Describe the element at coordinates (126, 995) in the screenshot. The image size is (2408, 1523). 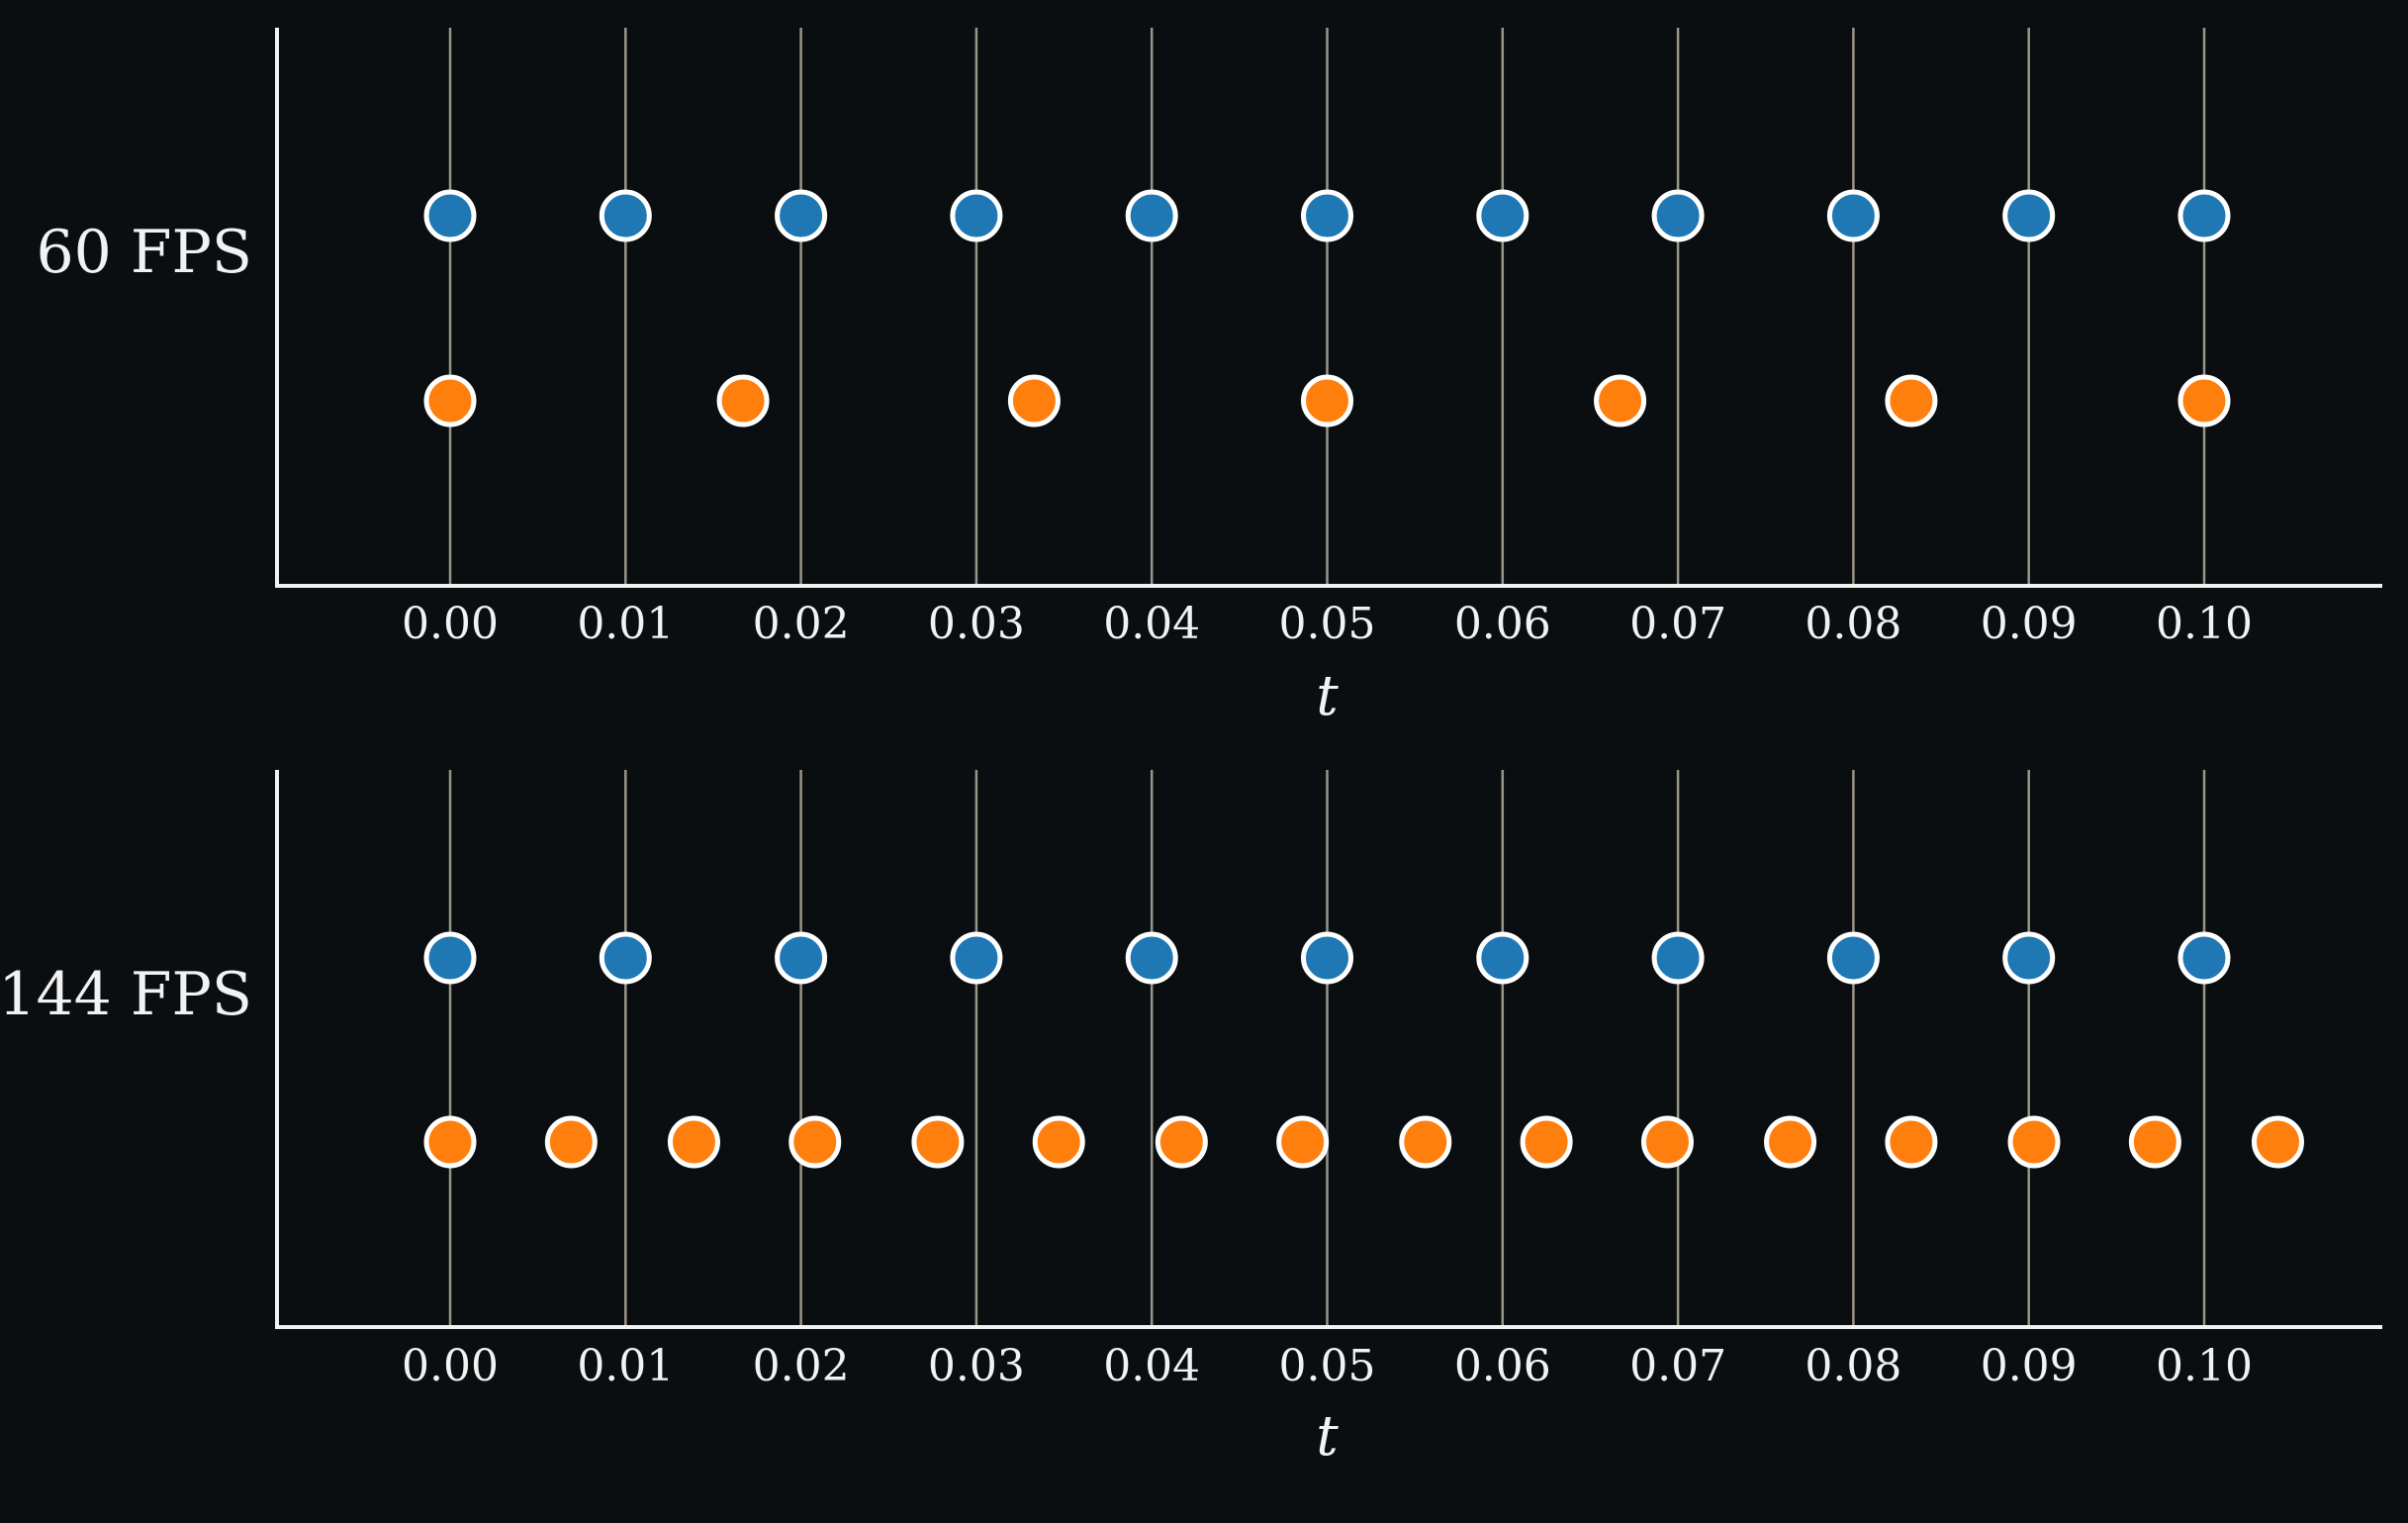
I see `y-axis-label: 144 FPS` at that location.